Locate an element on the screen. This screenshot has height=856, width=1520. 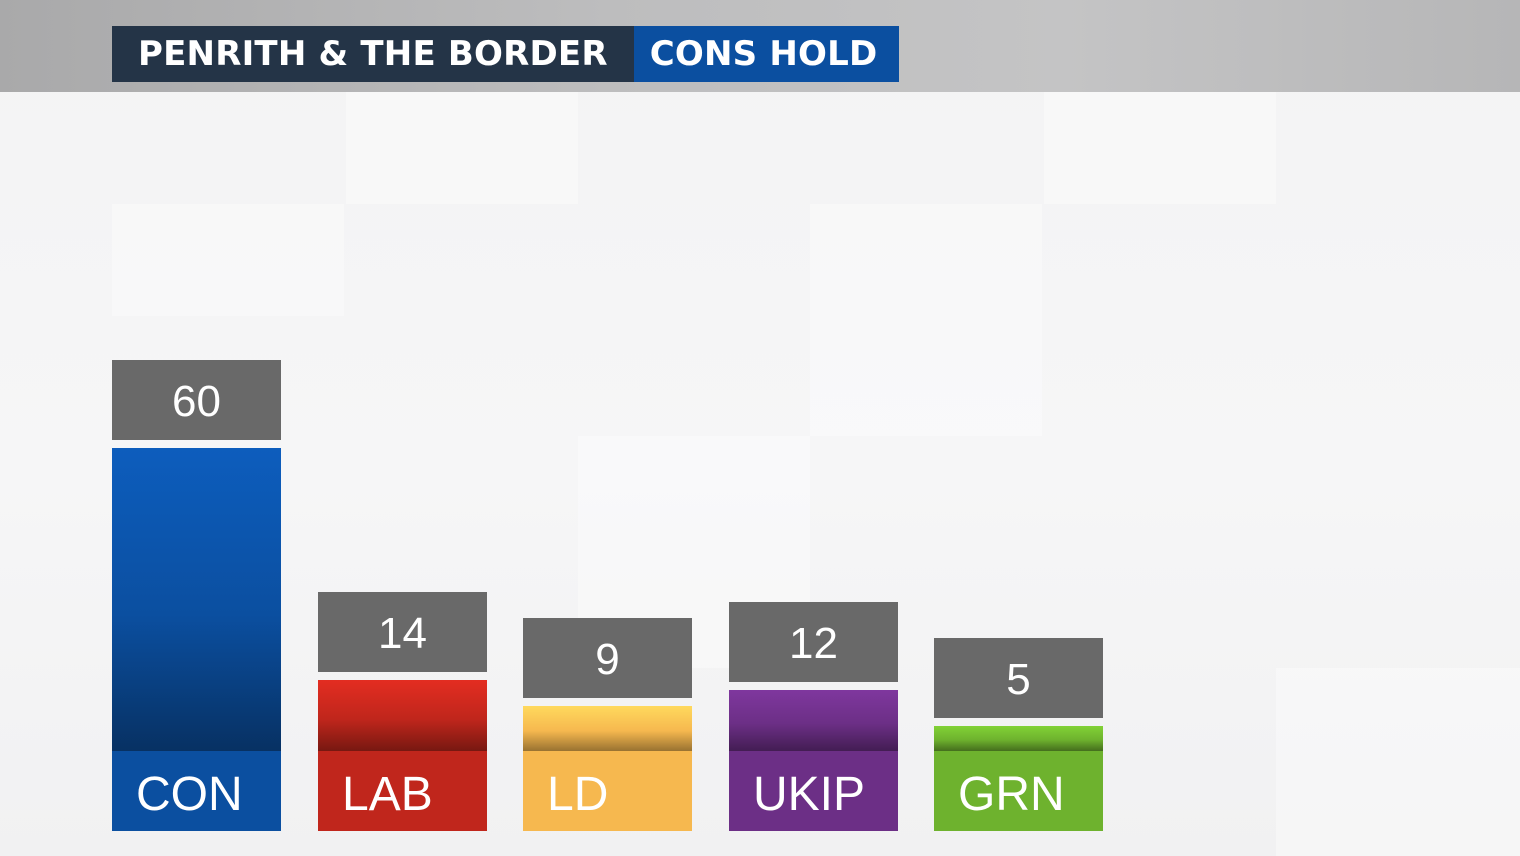
category-label-lab: LAB is located at coordinates (402, 791).